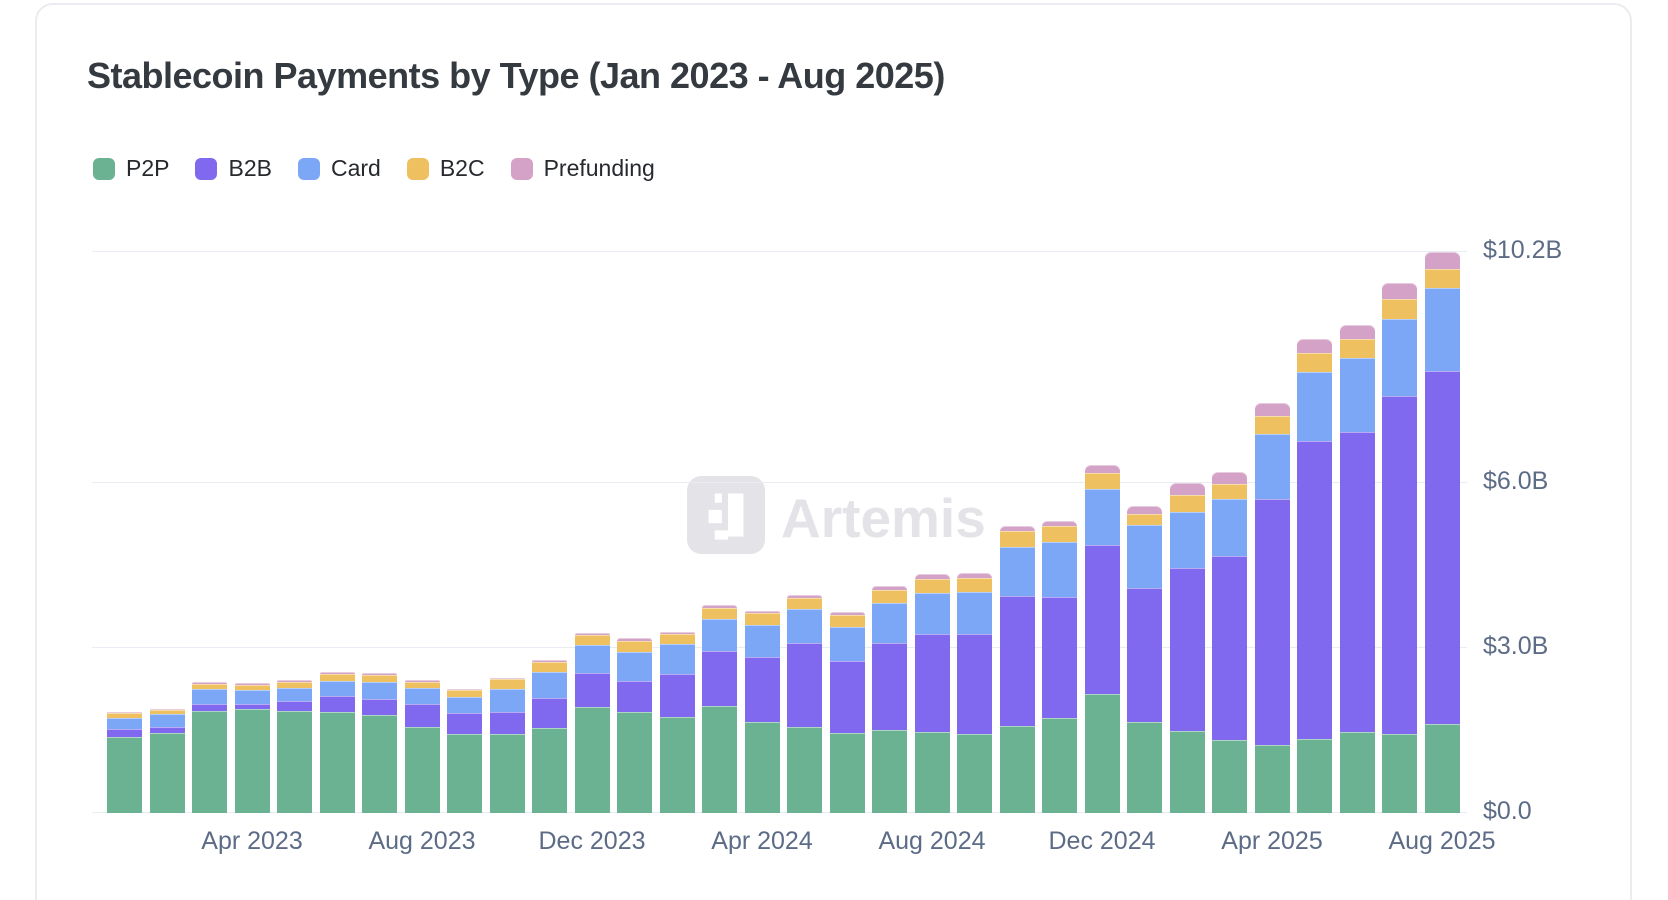 The height and width of the screenshot is (900, 1668). I want to click on legend-label: Prefunding, so click(599, 168).